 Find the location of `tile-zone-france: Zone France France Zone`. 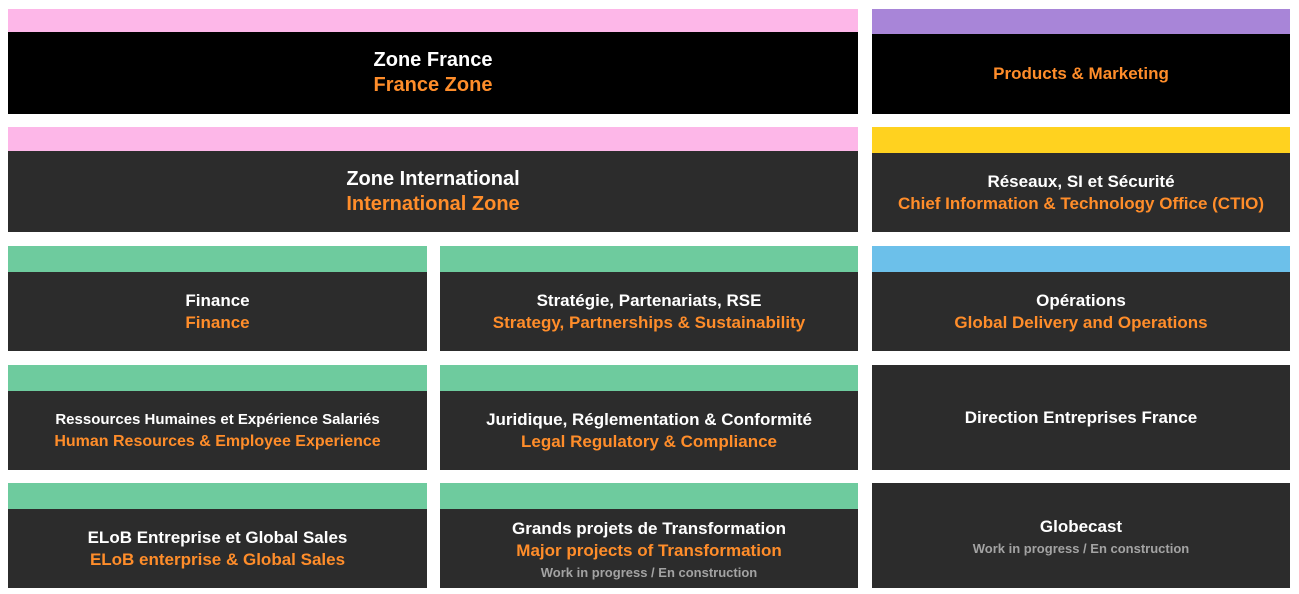

tile-zone-france: Zone France France Zone is located at coordinates (433, 61).